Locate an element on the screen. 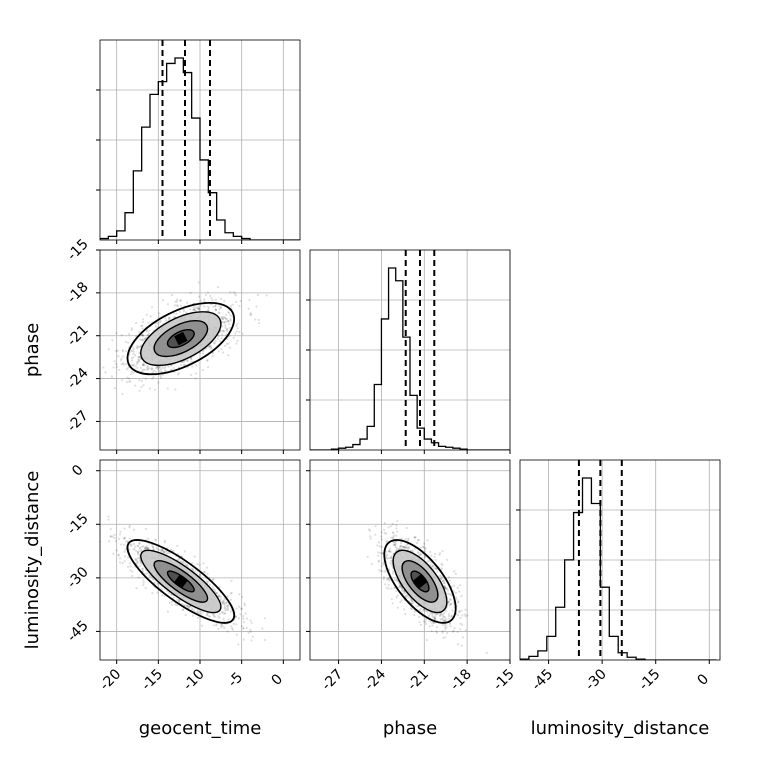  panel-geocent_time-phase is located at coordinates (200, 350).